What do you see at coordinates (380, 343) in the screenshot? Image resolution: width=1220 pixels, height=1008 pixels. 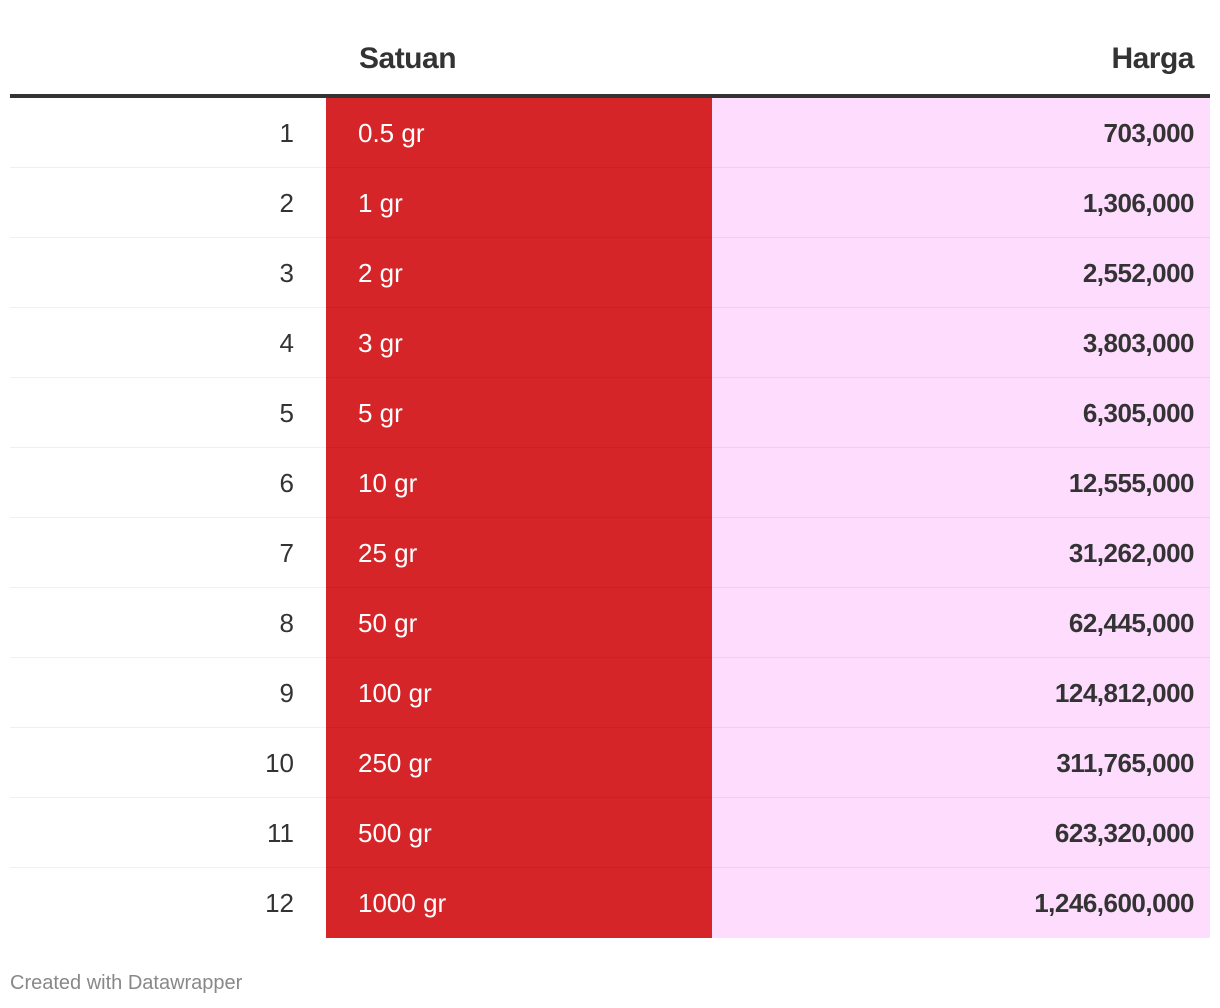 I see `satuan-value: 3 gr` at bounding box center [380, 343].